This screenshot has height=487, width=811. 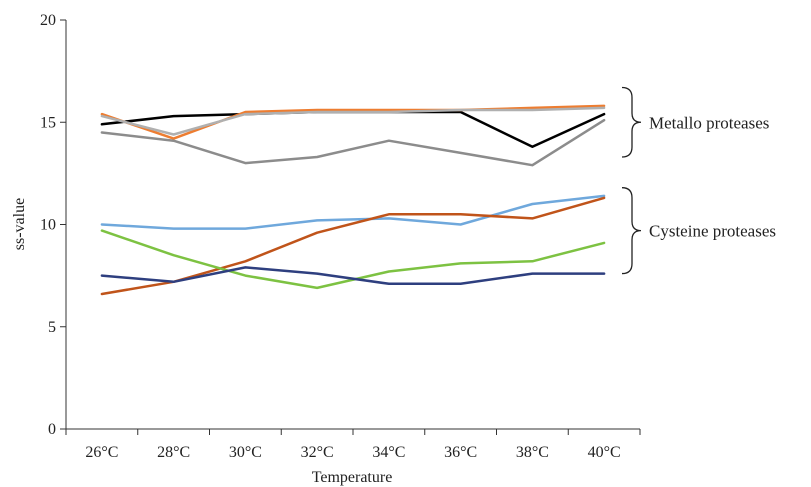 What do you see at coordinates (48, 225) in the screenshot?
I see `y-tick-label: 10` at bounding box center [48, 225].